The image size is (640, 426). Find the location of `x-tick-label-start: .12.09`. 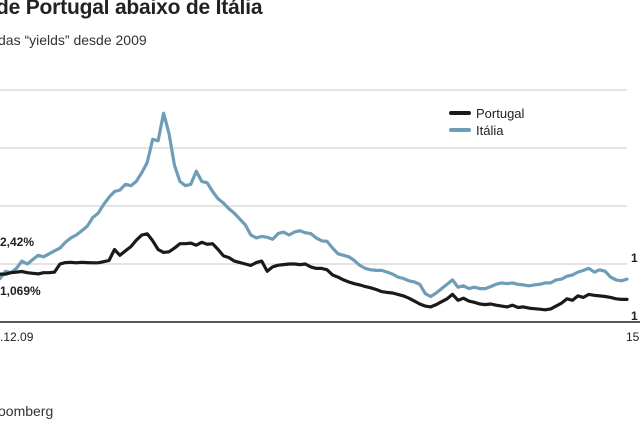

x-tick-label-start: .12.09 is located at coordinates (17, 337).